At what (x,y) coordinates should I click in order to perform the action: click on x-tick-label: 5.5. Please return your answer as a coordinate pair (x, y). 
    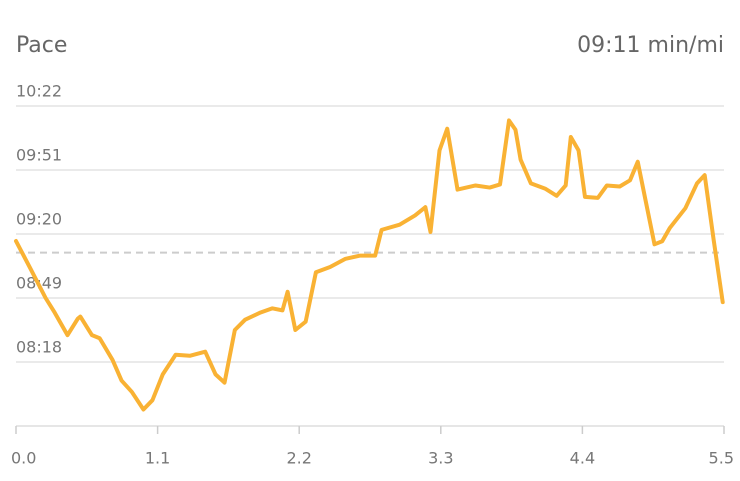
    Looking at the image, I should click on (721, 458).